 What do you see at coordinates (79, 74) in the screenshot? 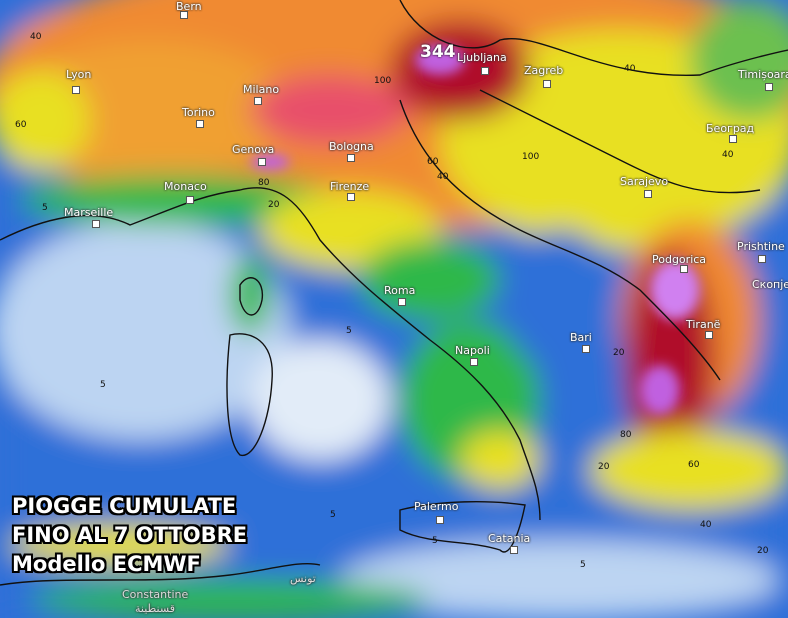
I see `city-lyon: Lyon` at bounding box center [79, 74].